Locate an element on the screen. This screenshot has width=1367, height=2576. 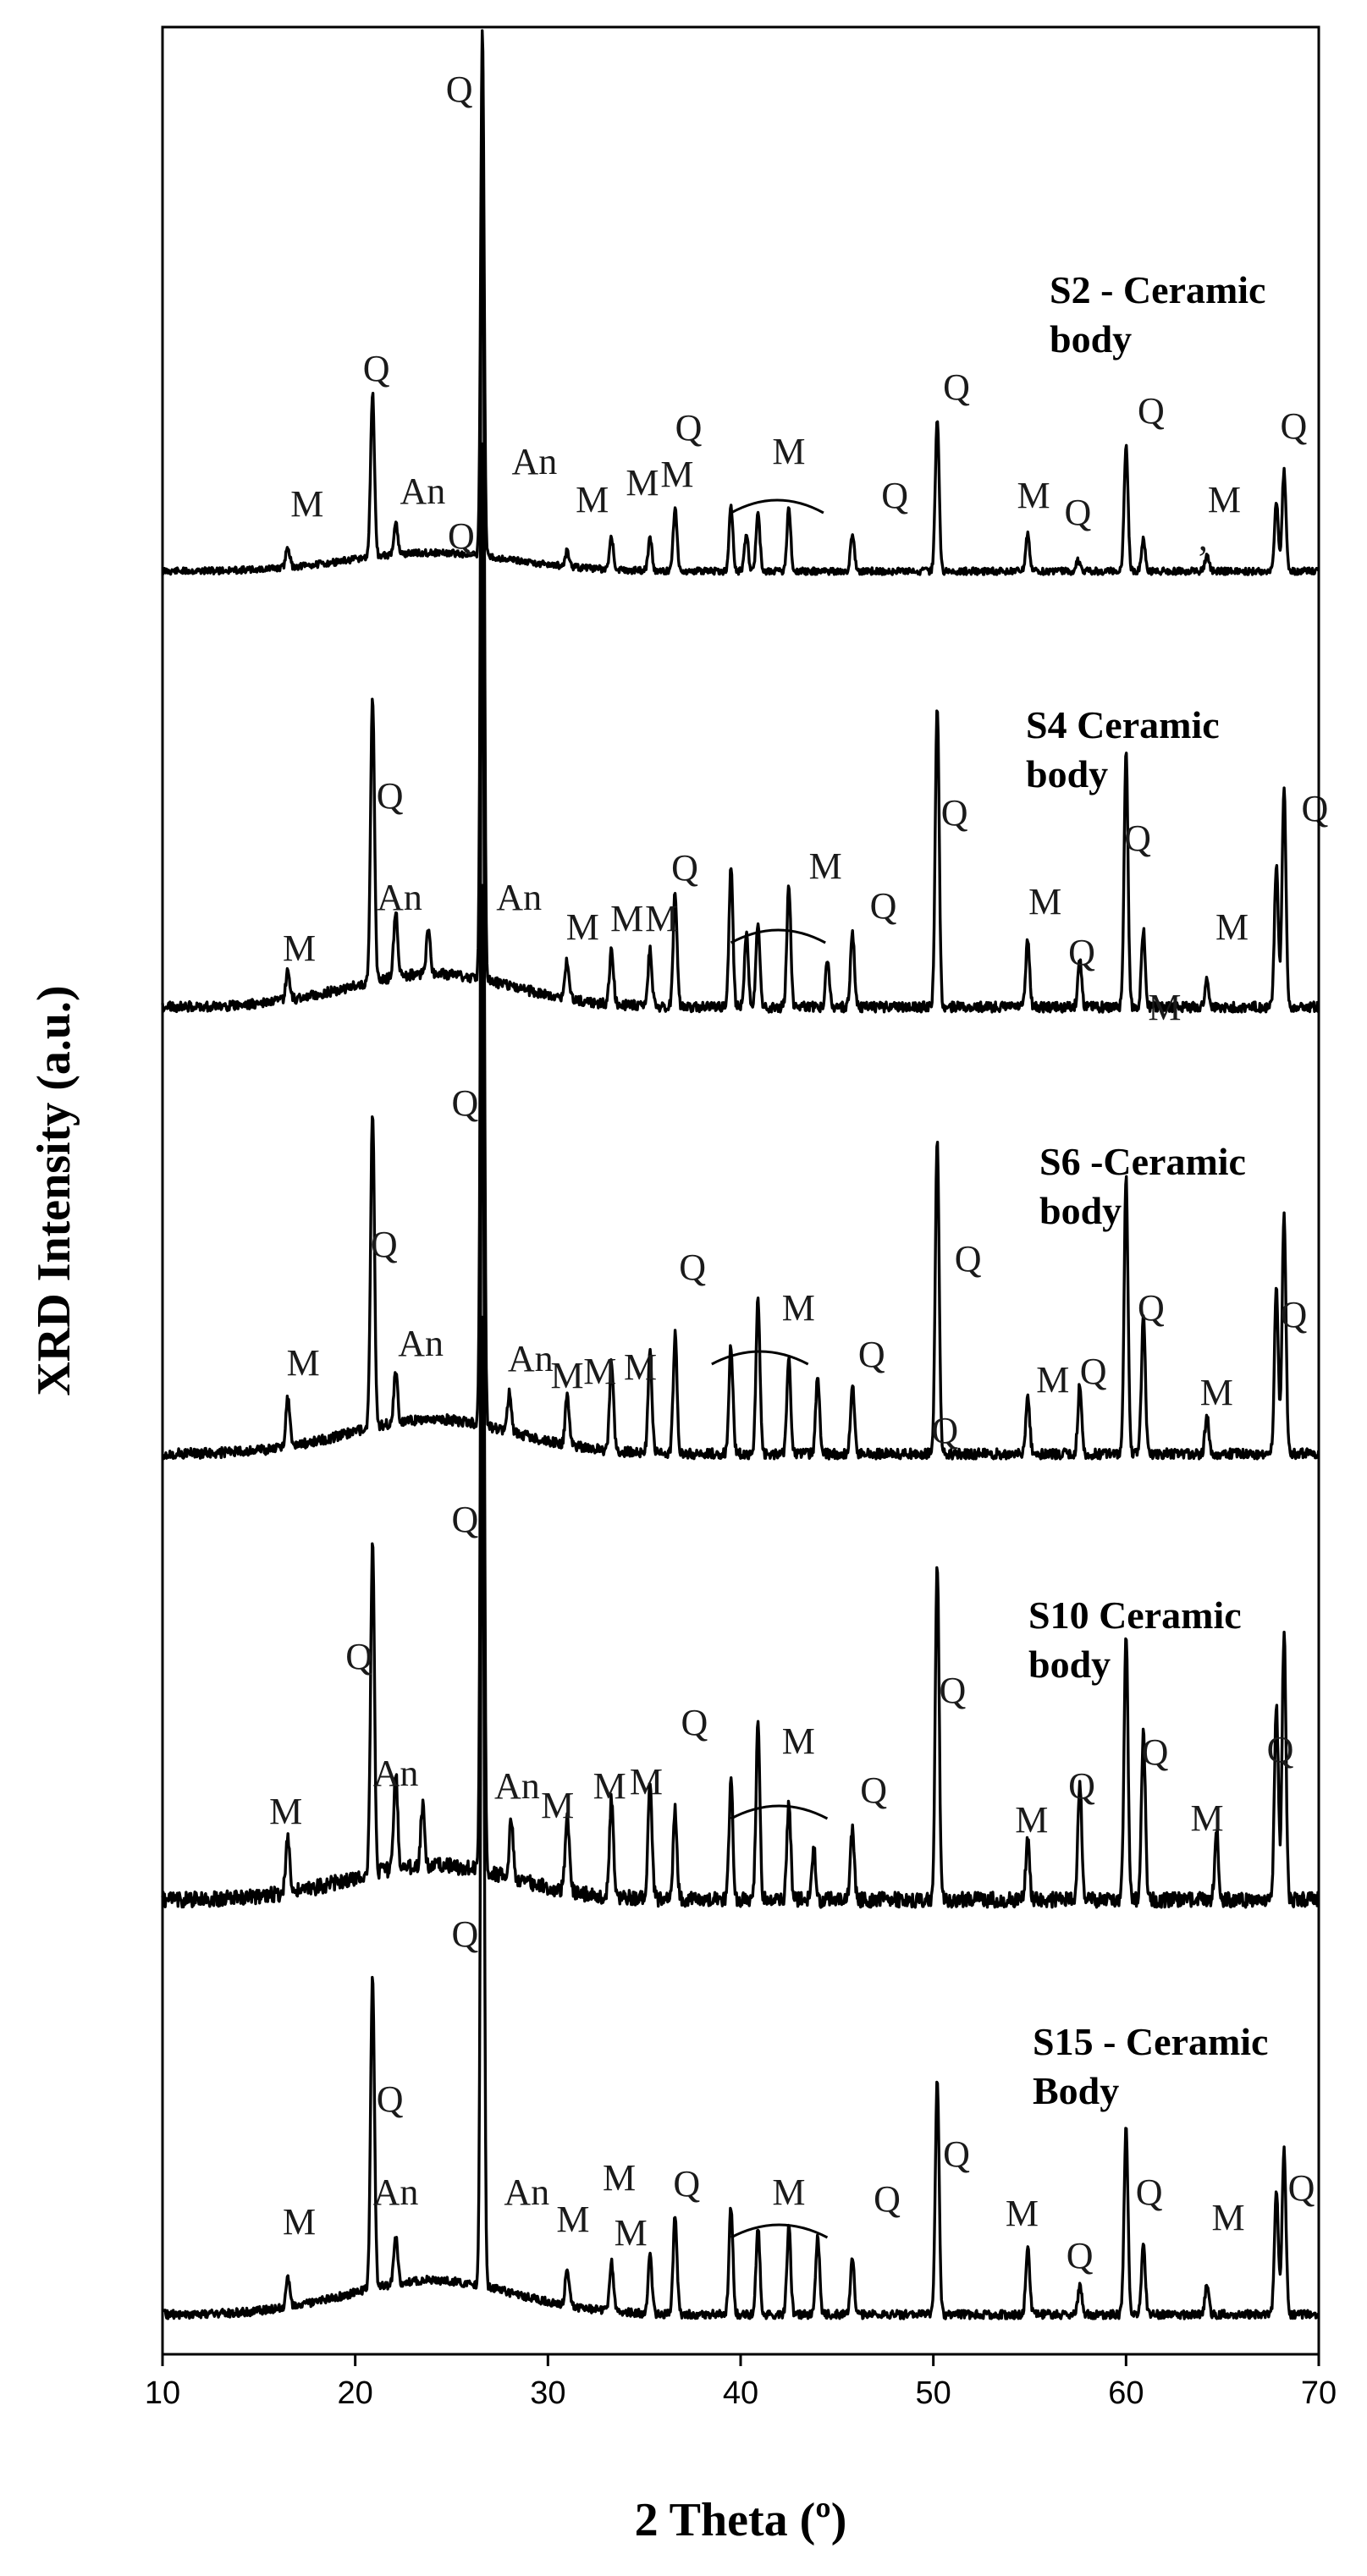
series-label: S6 -Ceramic is located at coordinates (1142, 1161).